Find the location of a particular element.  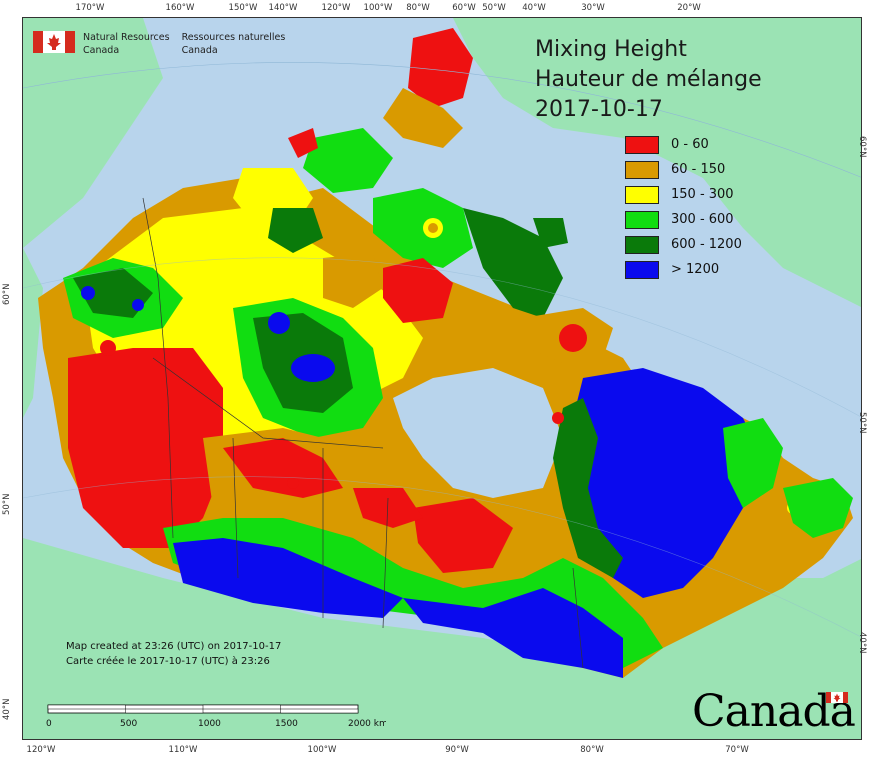

legend-label: 600 - 1200 is located at coordinates (706, 244).